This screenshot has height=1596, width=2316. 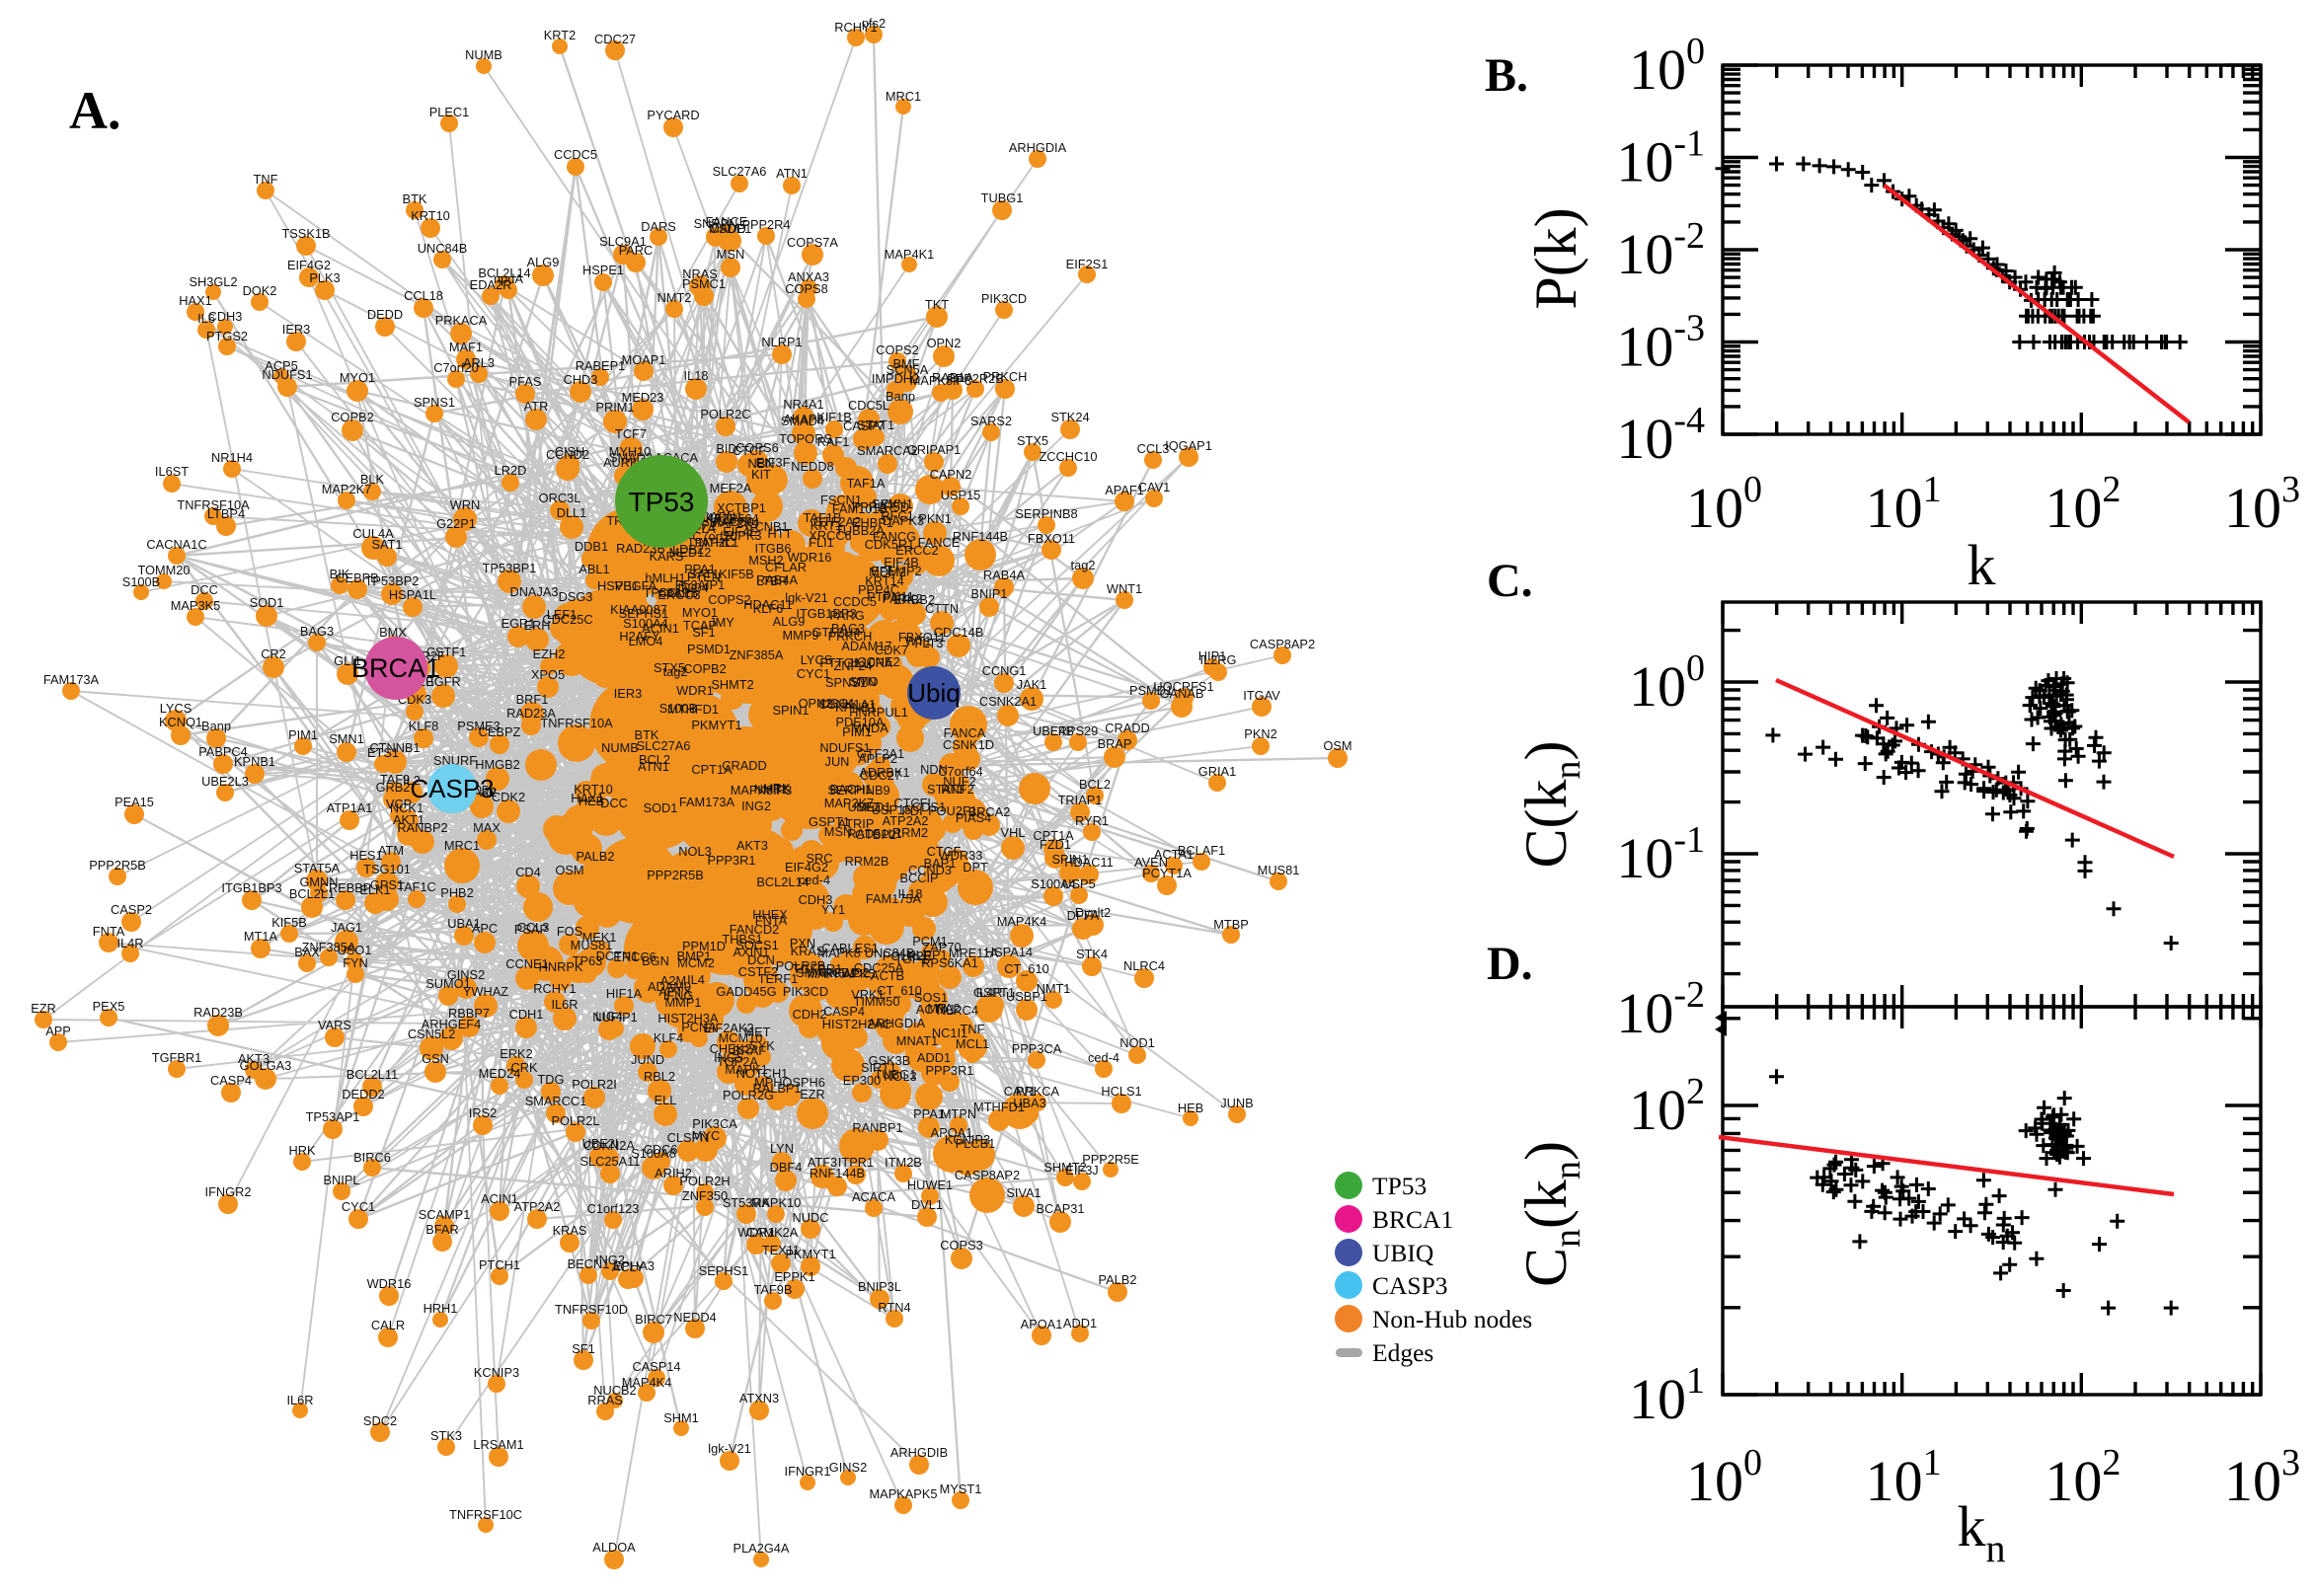 What do you see at coordinates (990, 593) in the screenshot?
I see `svg-text: BNIP1` at bounding box center [990, 593].